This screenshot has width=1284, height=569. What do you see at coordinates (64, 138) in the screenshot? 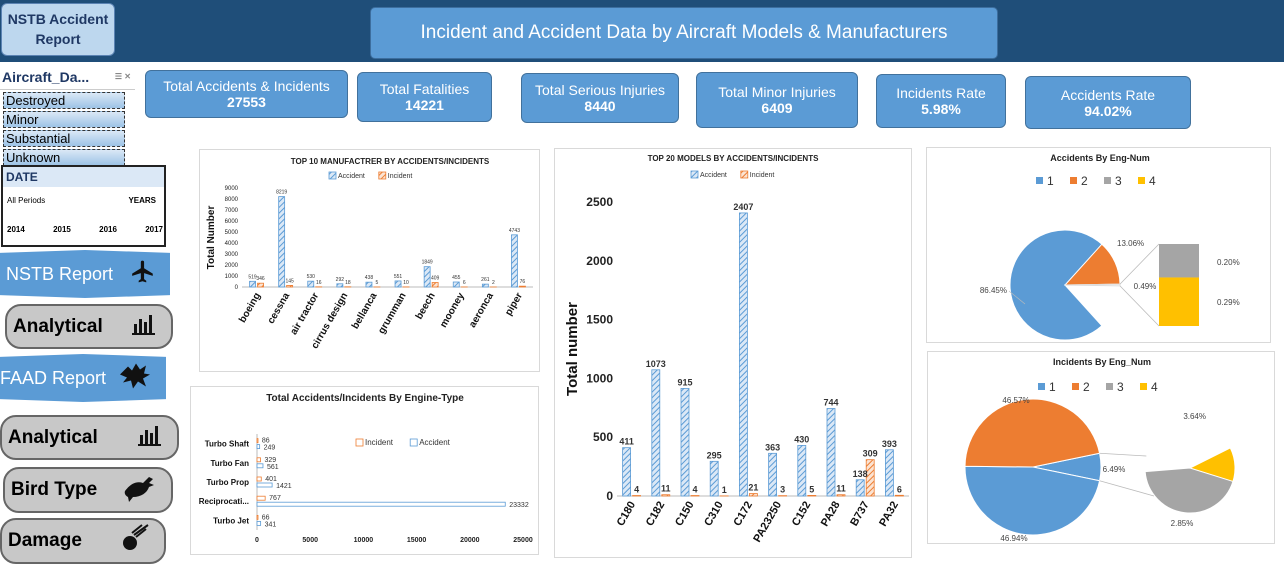
I see `slicer-item-substantial: Substantial` at bounding box center [64, 138].